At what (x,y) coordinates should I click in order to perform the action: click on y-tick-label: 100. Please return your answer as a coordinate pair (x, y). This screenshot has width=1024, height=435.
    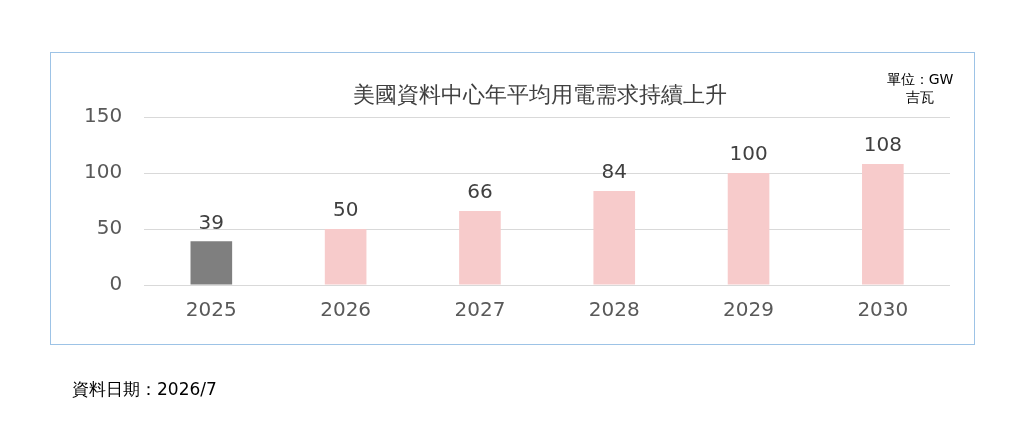
    Looking at the image, I should click on (103, 171).